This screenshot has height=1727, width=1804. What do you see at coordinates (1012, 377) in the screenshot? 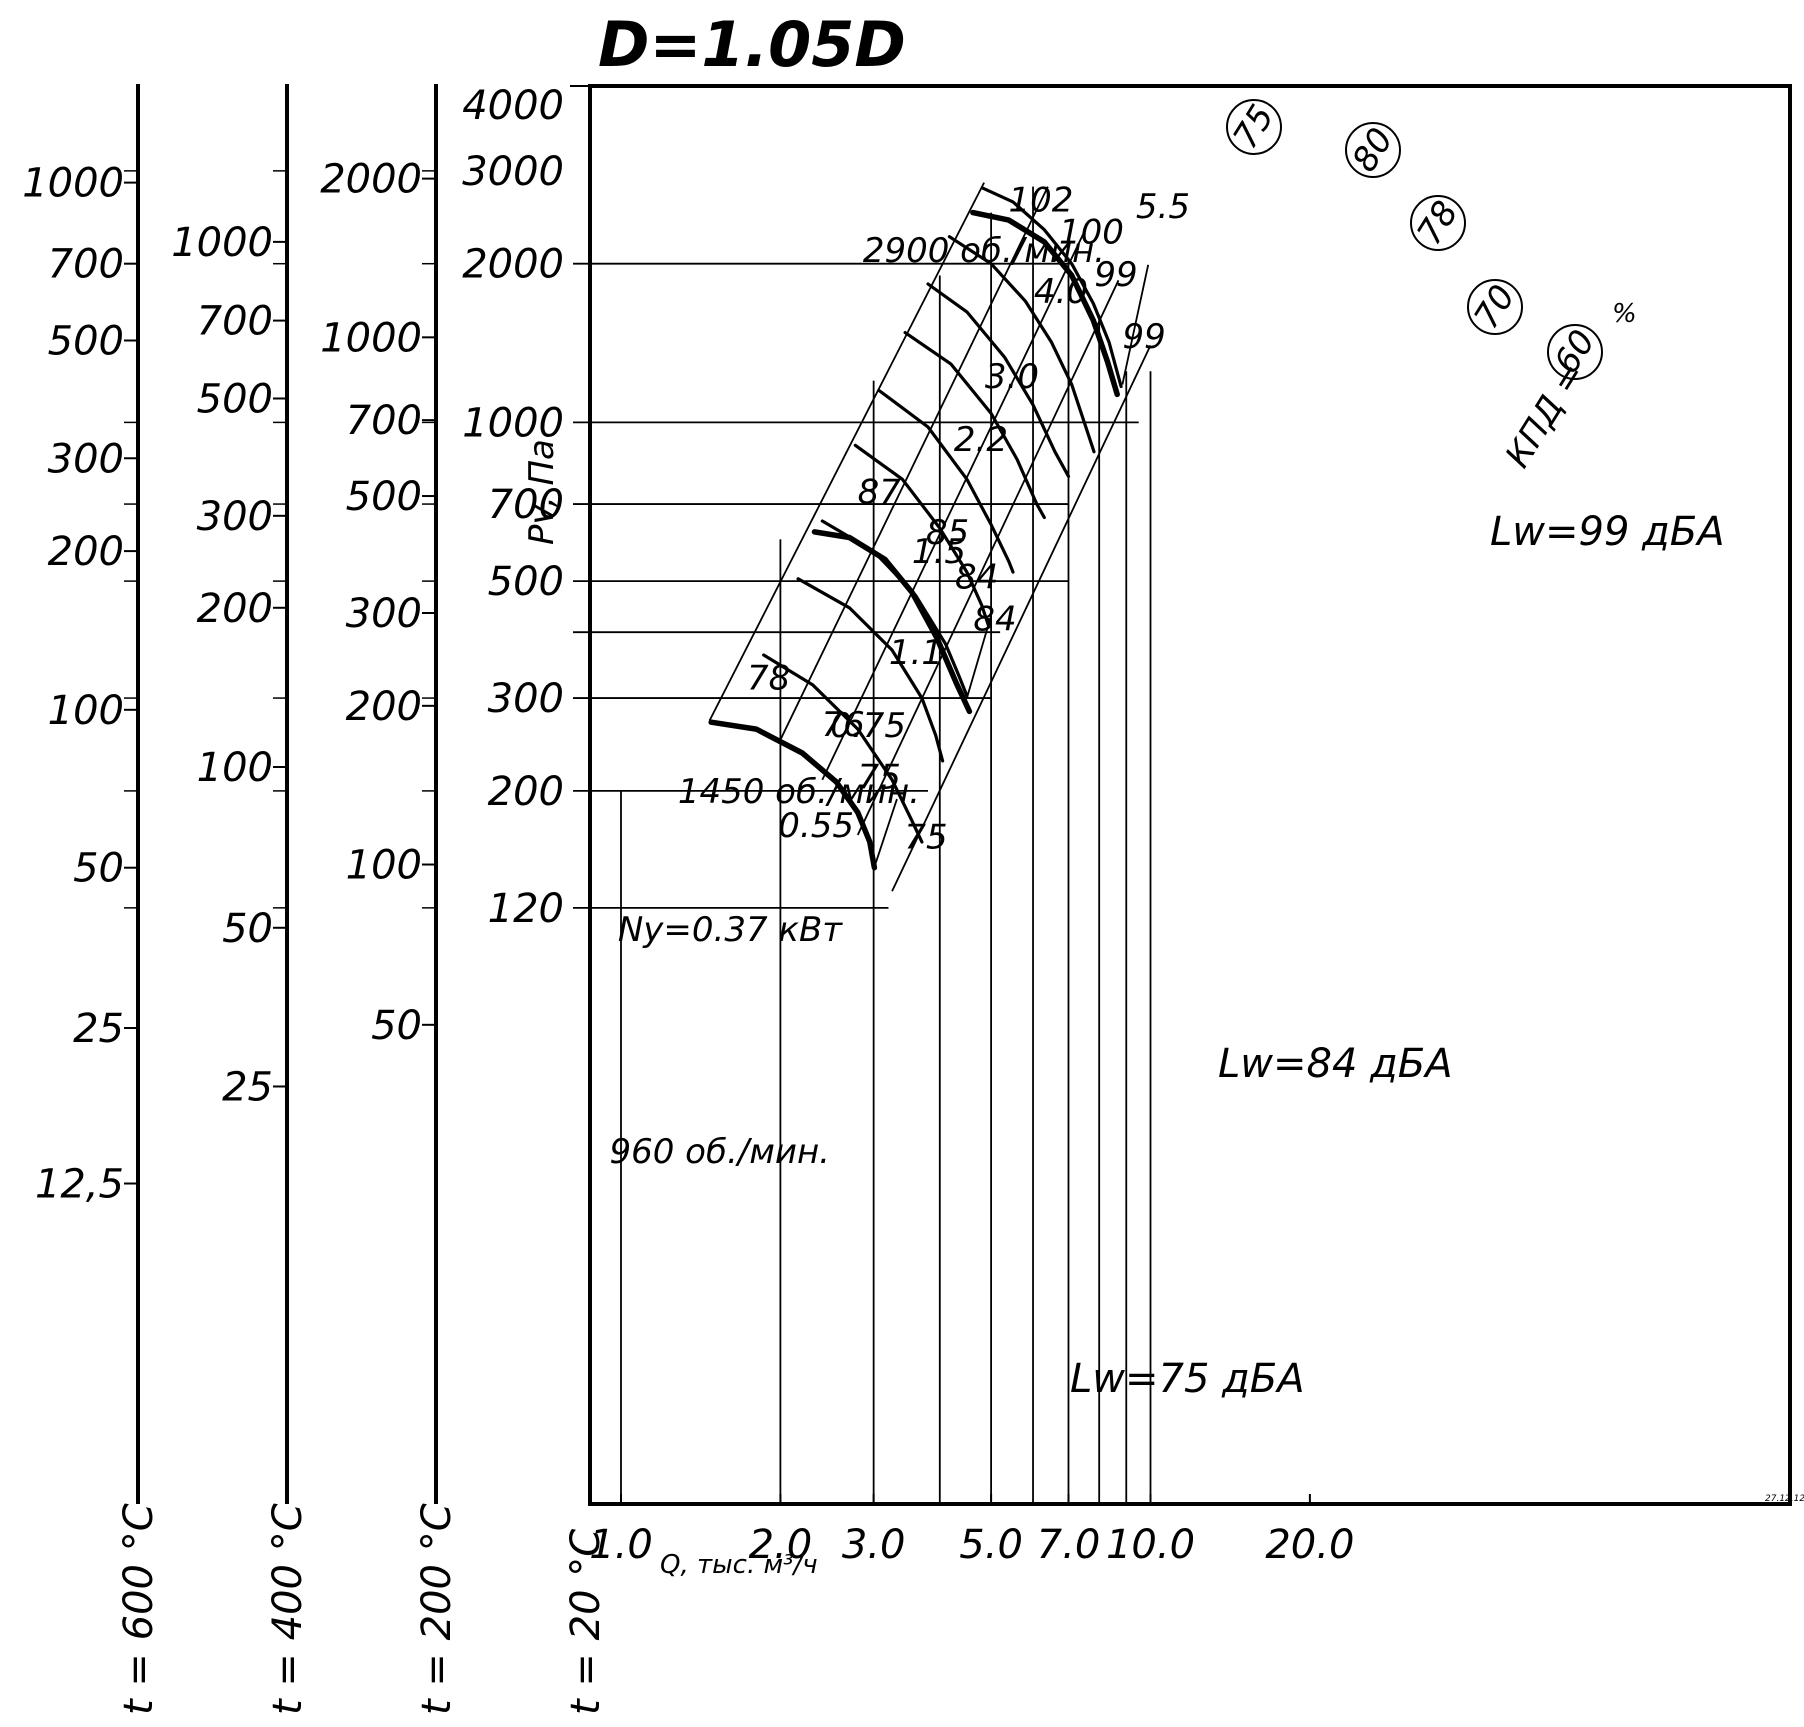
I see `power-curve-label: 3.0` at bounding box center [1012, 377].